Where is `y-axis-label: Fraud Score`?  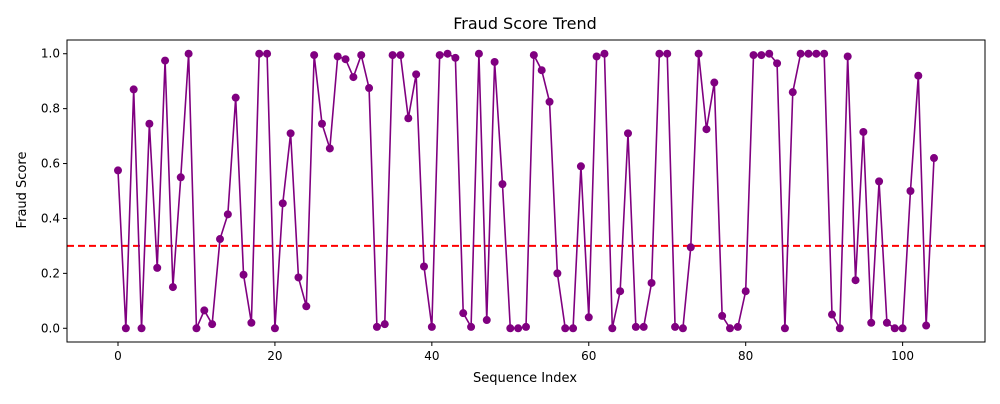 y-axis-label: Fraud Score is located at coordinates (22, 190).